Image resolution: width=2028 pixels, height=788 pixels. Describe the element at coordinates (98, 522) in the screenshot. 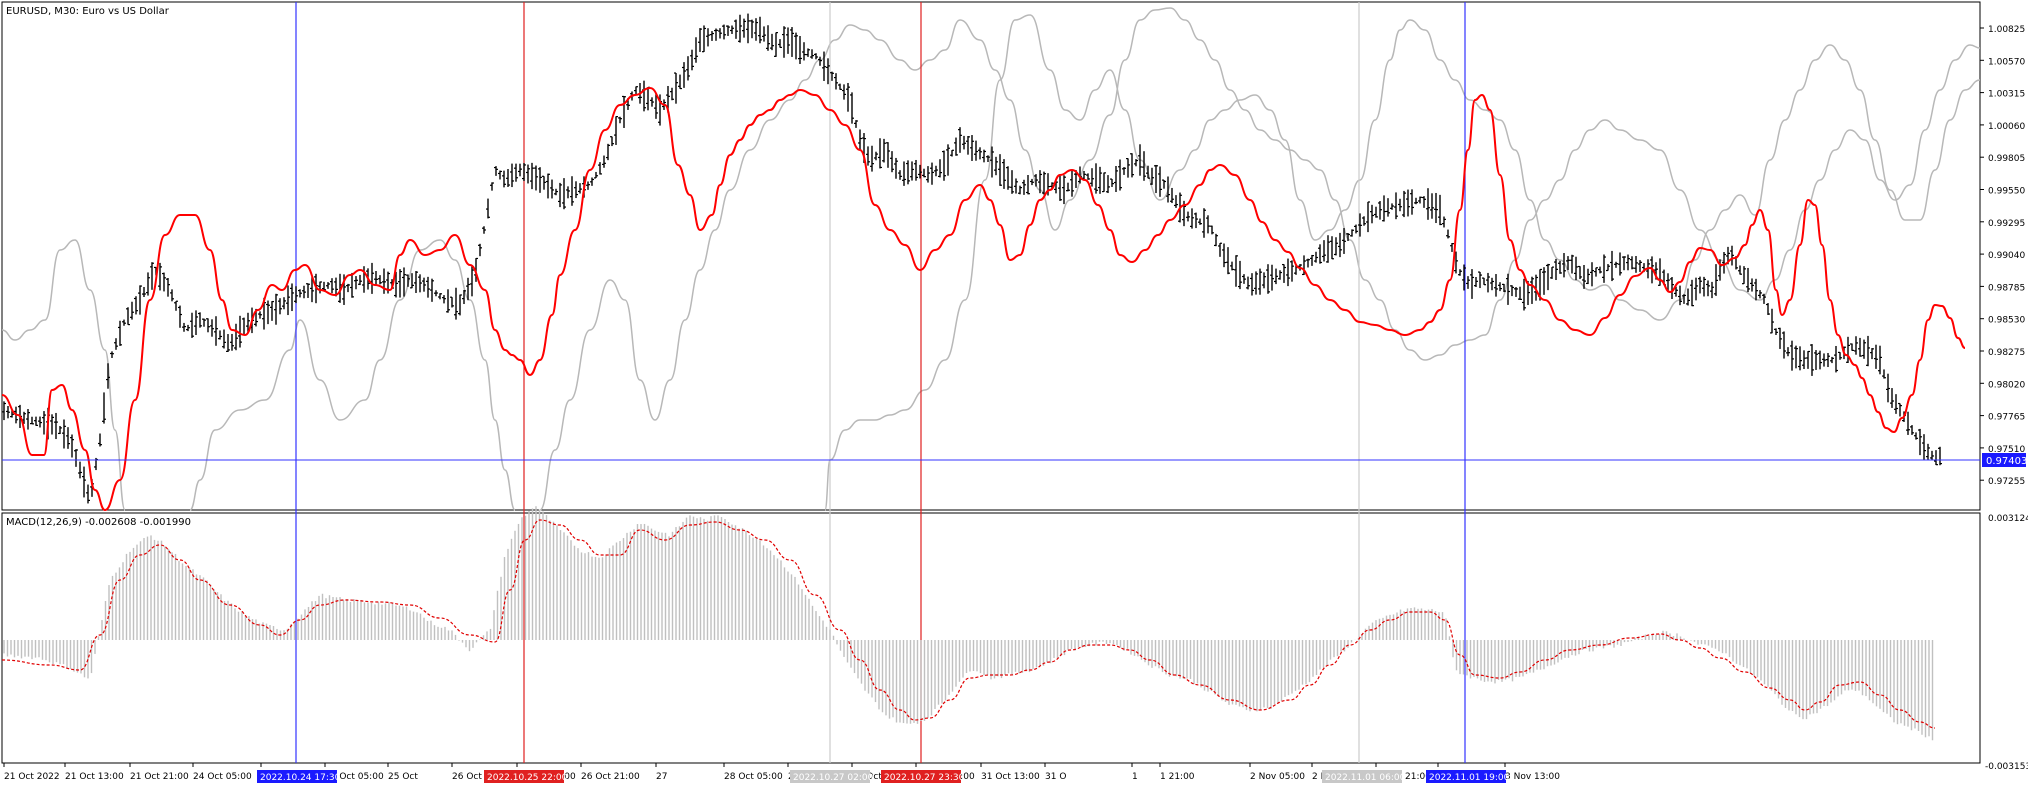

I see `macd-indicator-label: MACD(12,26,9) -0.002608 -0.001990` at that location.